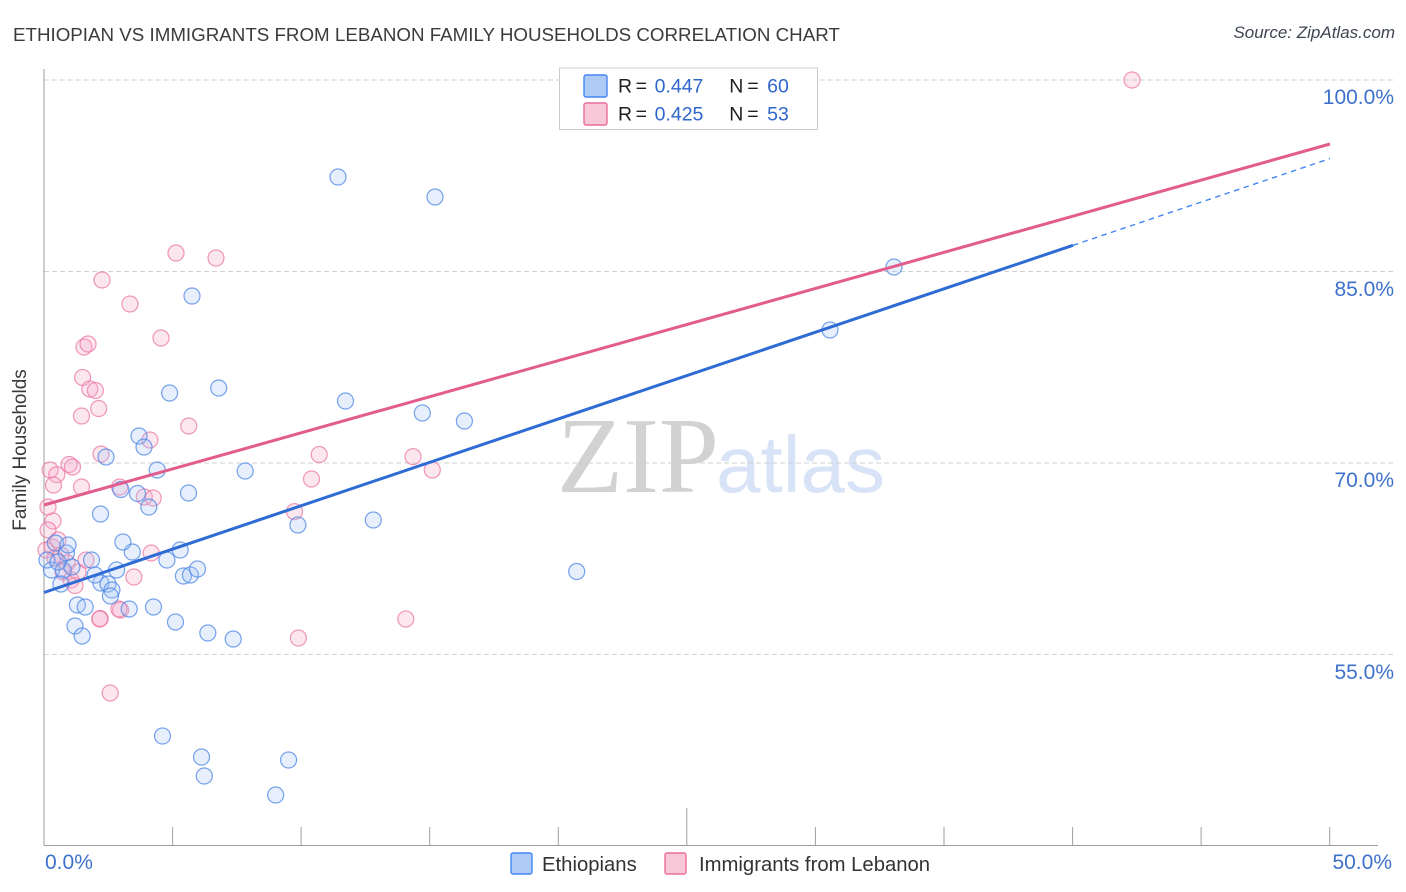 Image resolution: width=1406 pixels, height=892 pixels. Describe the element at coordinates (1362, 862) in the screenshot. I see `svg-text: 50.0%` at that location.